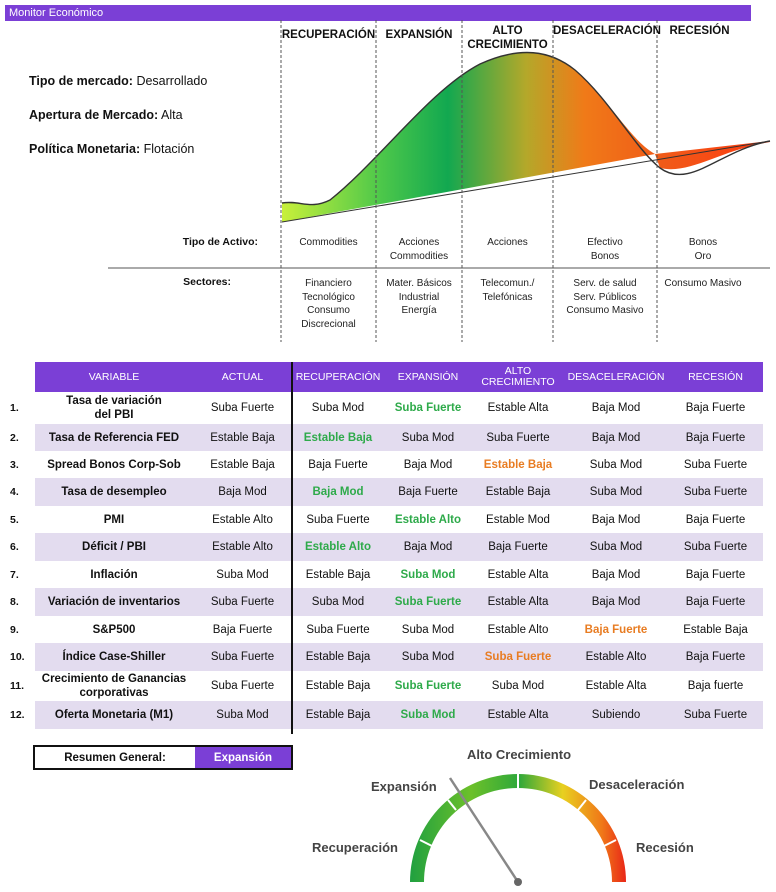 This screenshot has height=892, width=776. Describe the element at coordinates (115, 757) in the screenshot. I see `summary-label: Resumen General:` at that location.